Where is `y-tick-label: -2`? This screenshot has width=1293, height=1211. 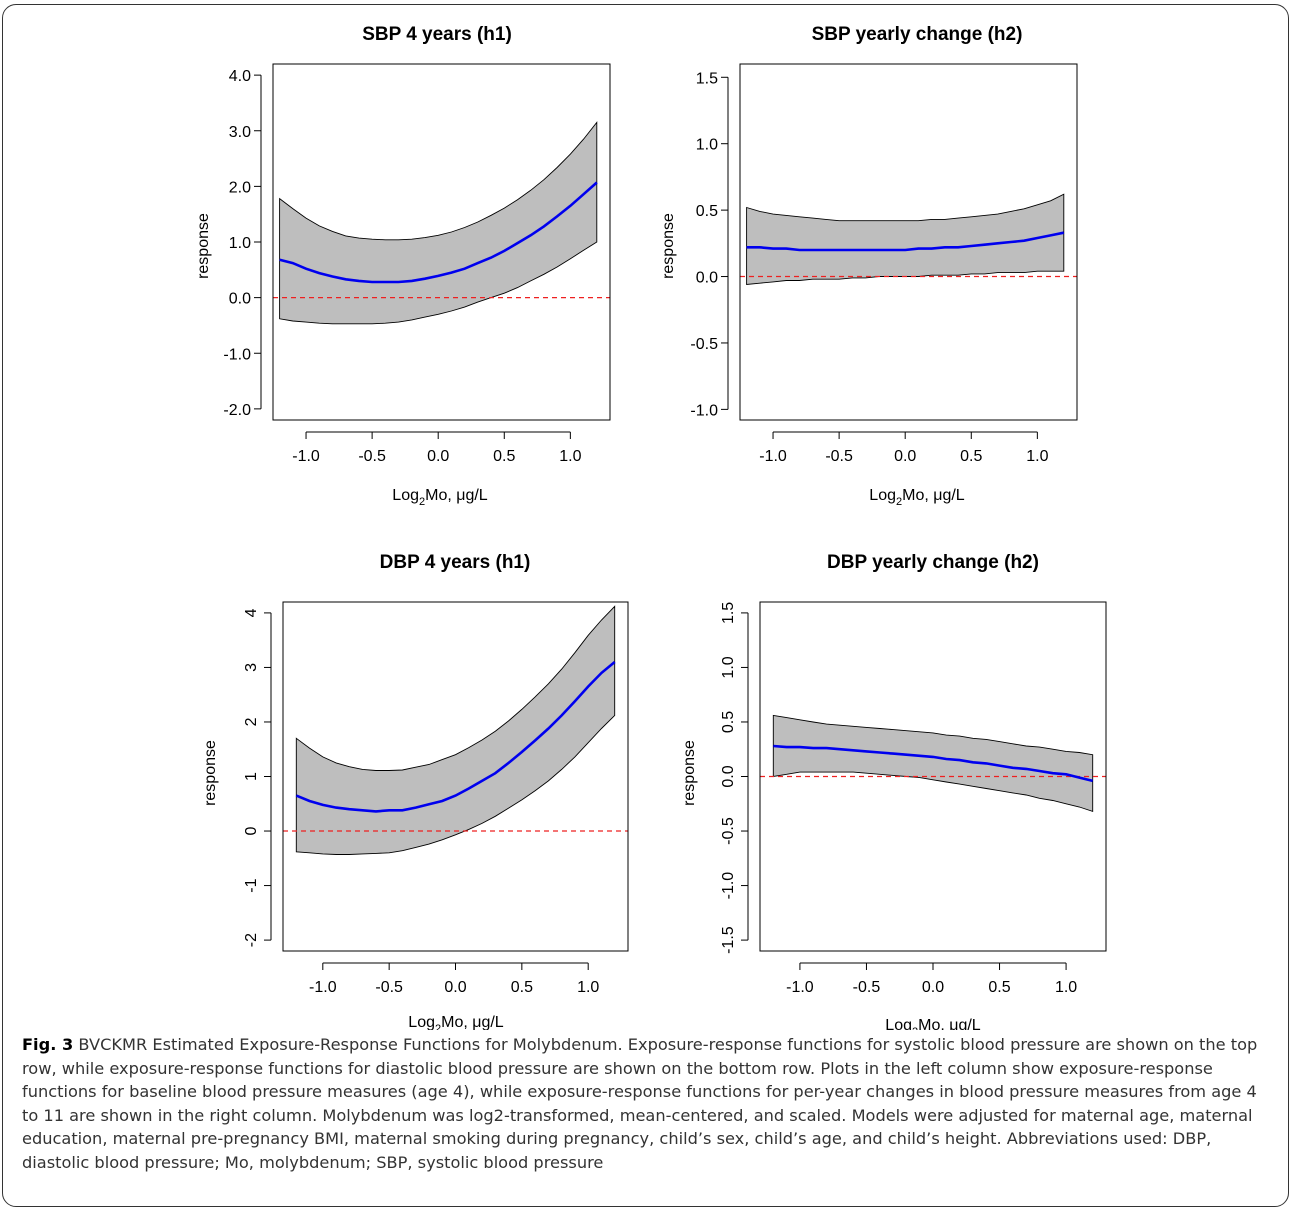
y-tick-label: -2 is located at coordinates (251, 940).